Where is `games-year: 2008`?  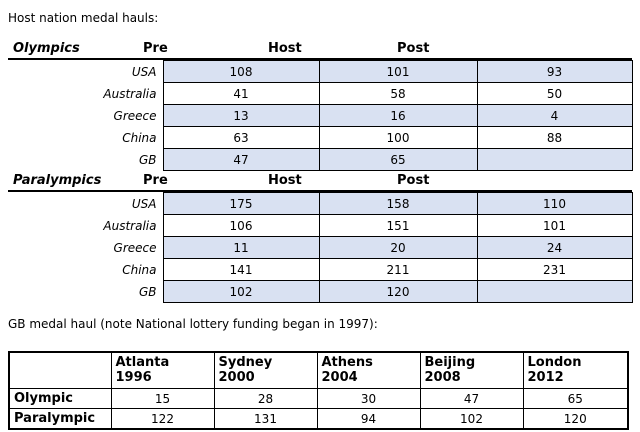
games-year: 2008 is located at coordinates (442, 377).